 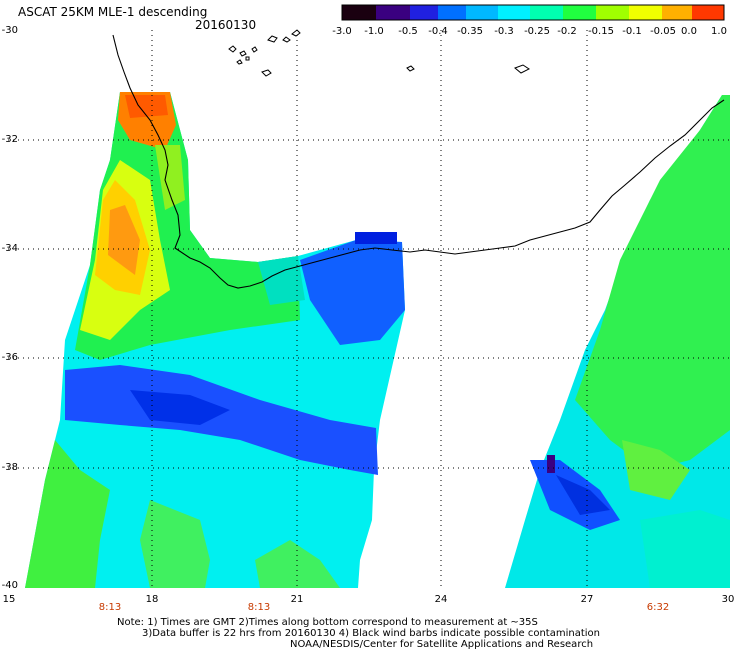 What do you see at coordinates (504, 31) in the screenshot?
I see `colorbar-tick: -0.3` at bounding box center [504, 31].